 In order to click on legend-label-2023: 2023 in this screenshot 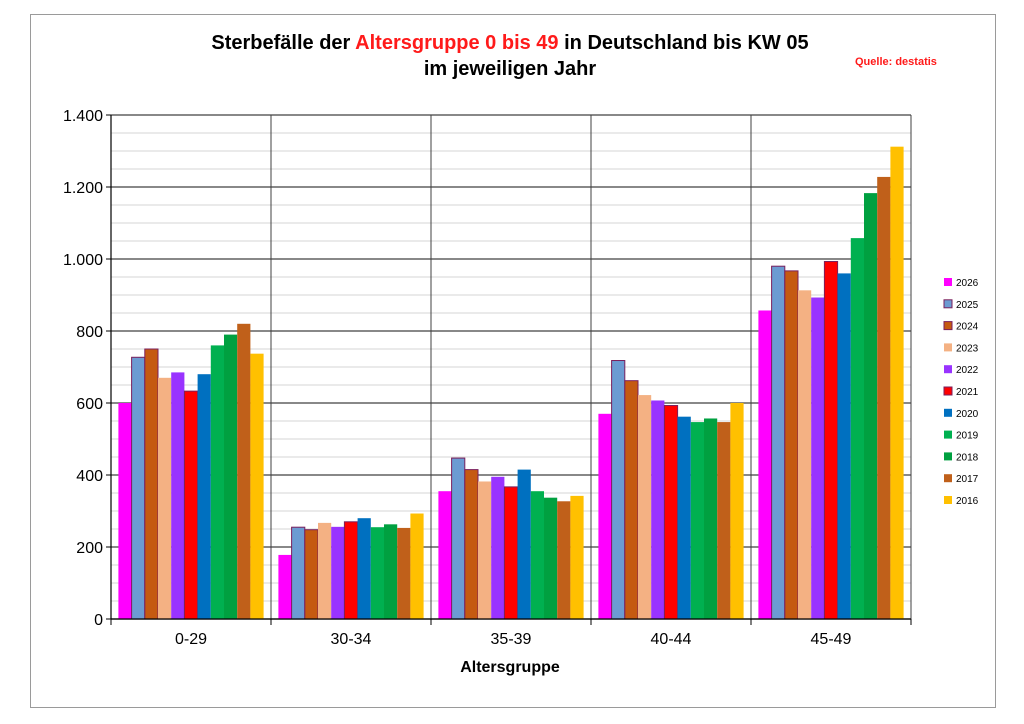, I will do `click(967, 348)`.